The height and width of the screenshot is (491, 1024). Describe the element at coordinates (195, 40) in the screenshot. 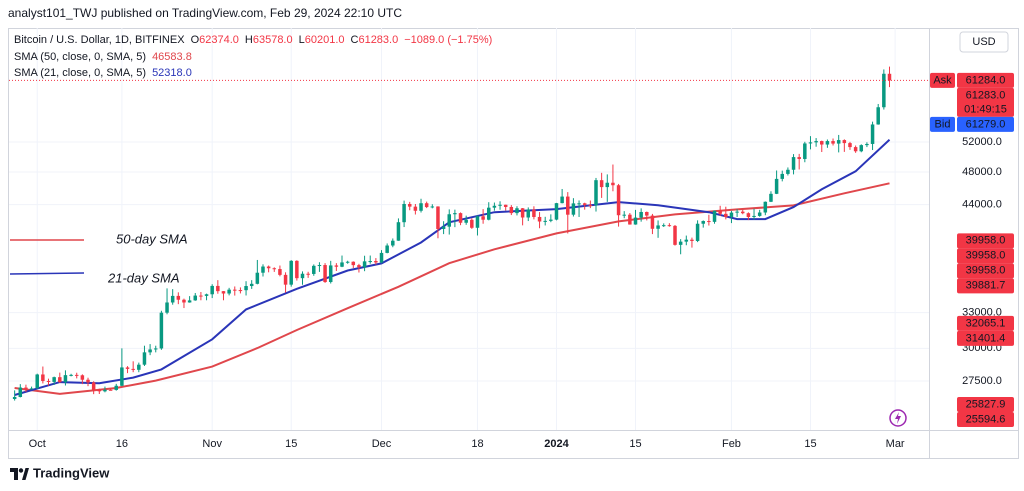

I see `quote-key: O` at that location.